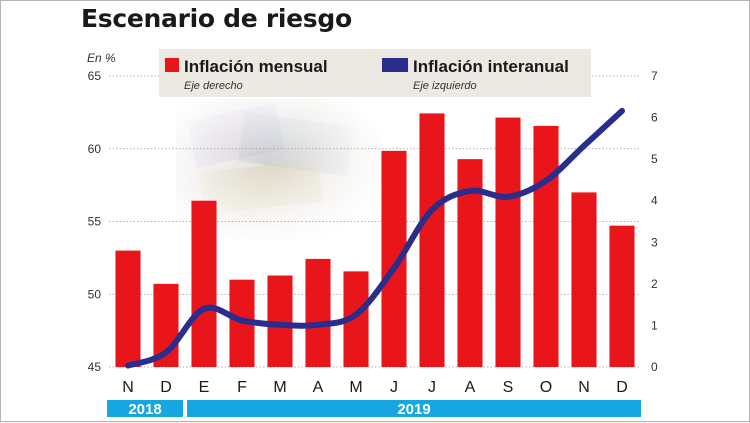  I want to click on right-tick-label: 5, so click(654, 159).